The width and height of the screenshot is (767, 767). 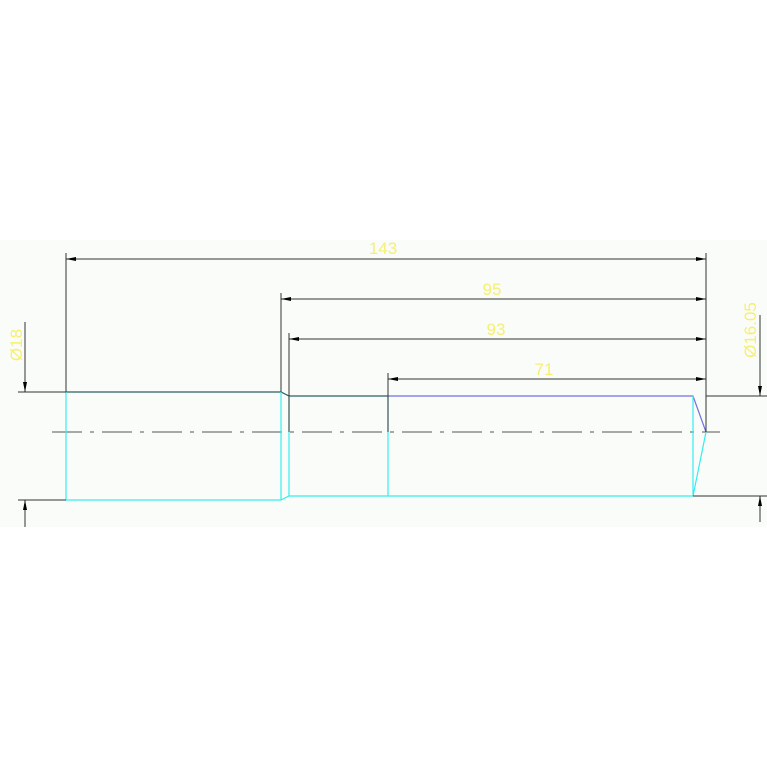 What do you see at coordinates (492, 289) in the screenshot?
I see `dim-text-95: 95` at bounding box center [492, 289].